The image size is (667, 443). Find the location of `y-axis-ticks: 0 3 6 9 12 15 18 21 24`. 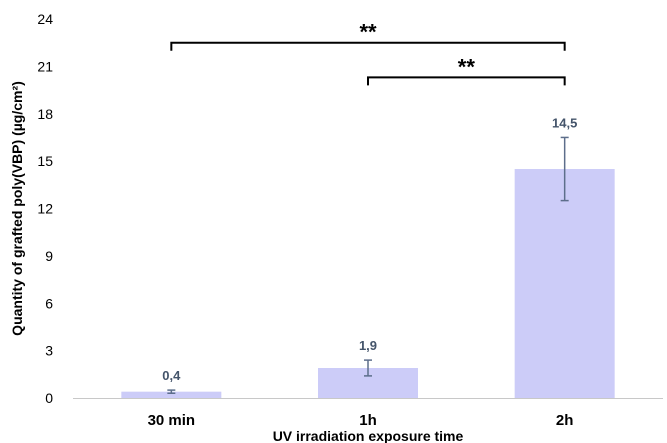

y-axis-ticks: 0 3 6 9 12 15 18 21 24 is located at coordinates (45, 208).